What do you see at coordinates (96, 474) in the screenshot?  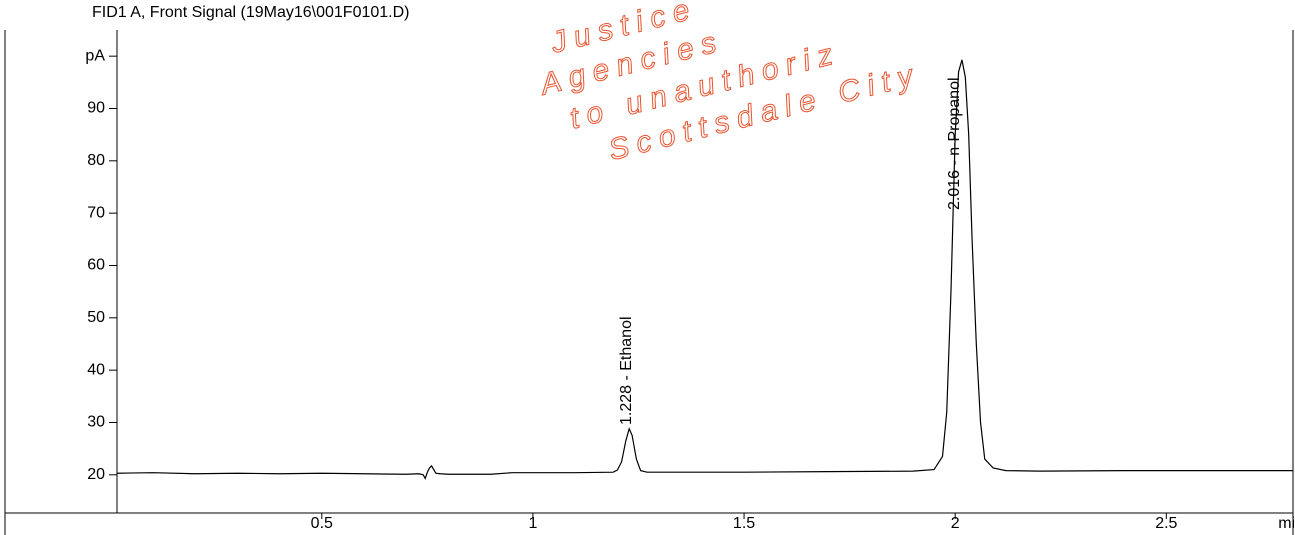 I see `y-tick-label: 20` at bounding box center [96, 474].